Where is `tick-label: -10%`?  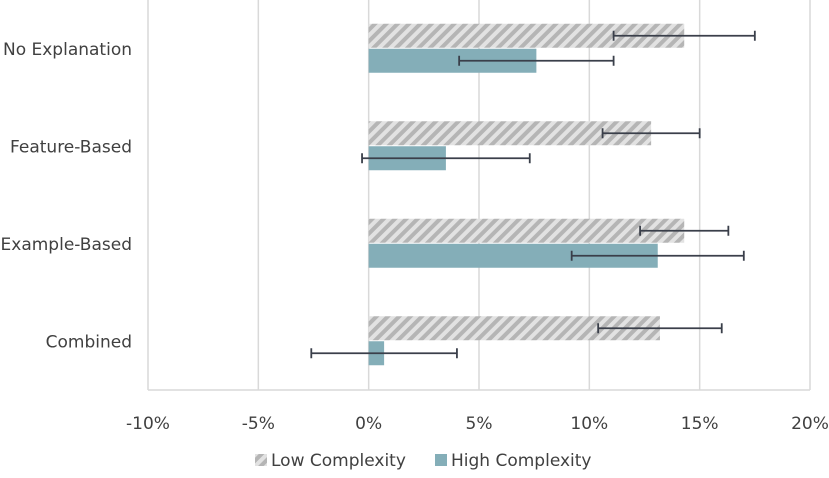
tick-label: -10% is located at coordinates (148, 424).